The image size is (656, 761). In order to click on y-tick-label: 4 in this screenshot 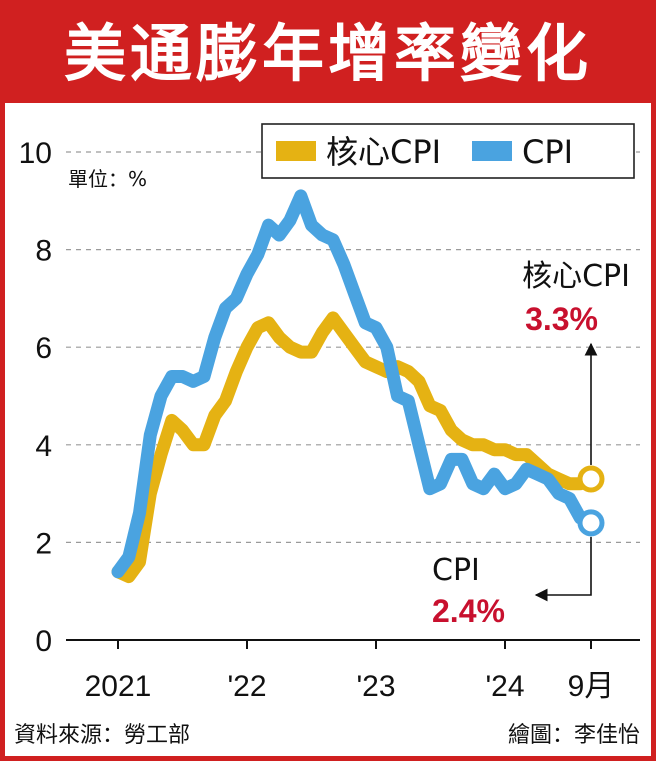, I will do `click(43, 446)`.